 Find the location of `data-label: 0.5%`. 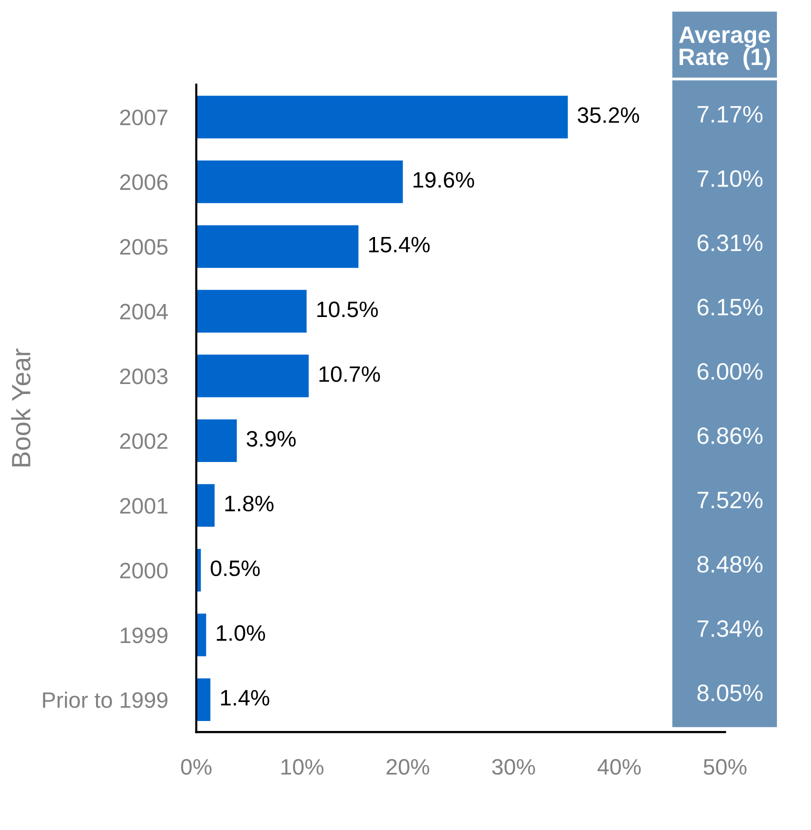

data-label: 0.5% is located at coordinates (235, 568).